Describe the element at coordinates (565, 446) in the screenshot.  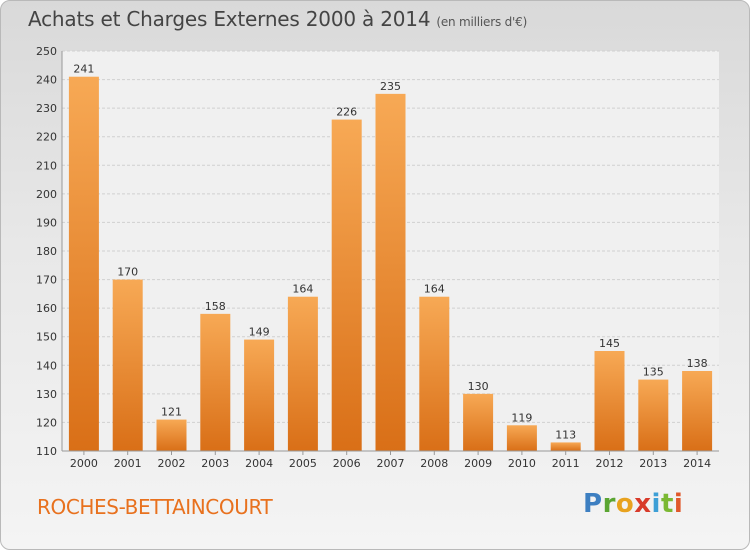
I see `bar-2011` at that location.